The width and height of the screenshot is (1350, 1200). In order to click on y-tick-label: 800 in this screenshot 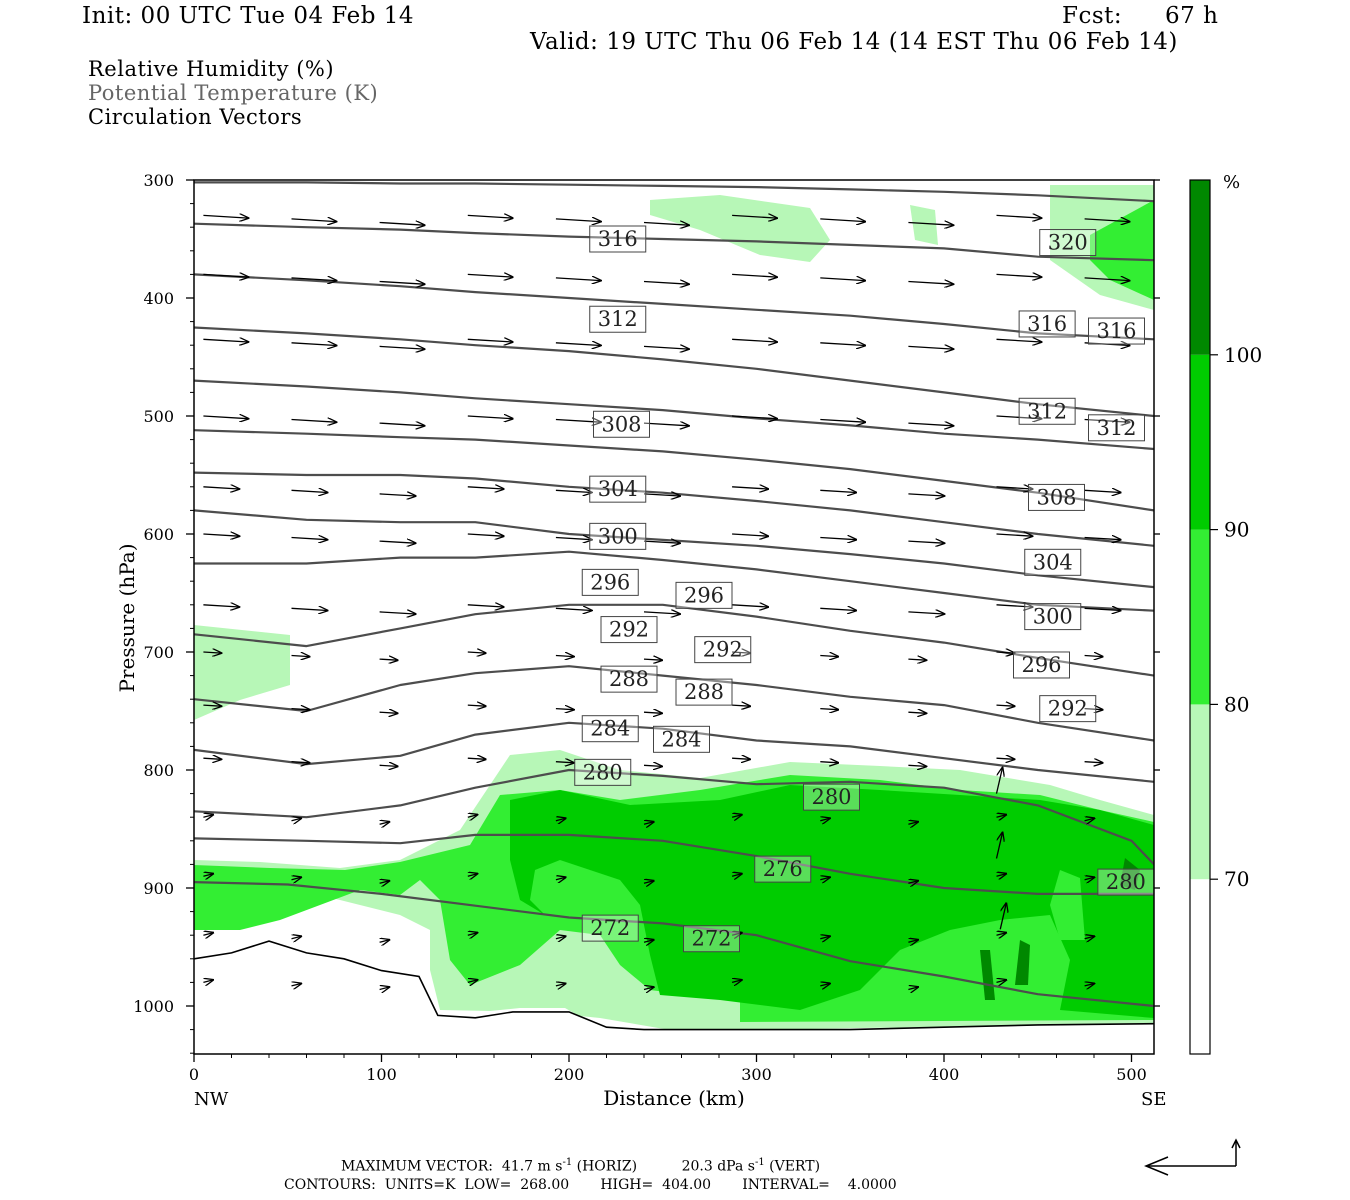, I will do `click(158, 770)`.